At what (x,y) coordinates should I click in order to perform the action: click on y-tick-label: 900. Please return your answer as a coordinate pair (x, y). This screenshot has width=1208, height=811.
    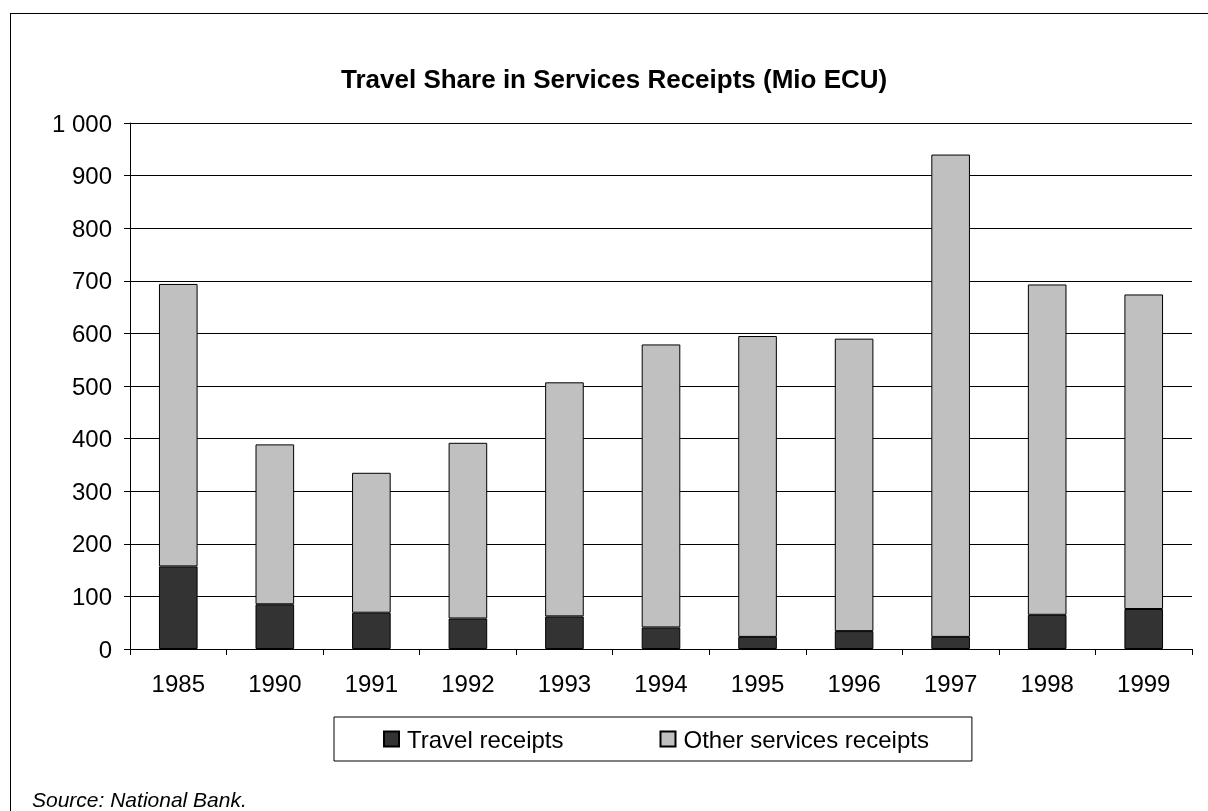
    Looking at the image, I should click on (91, 176).